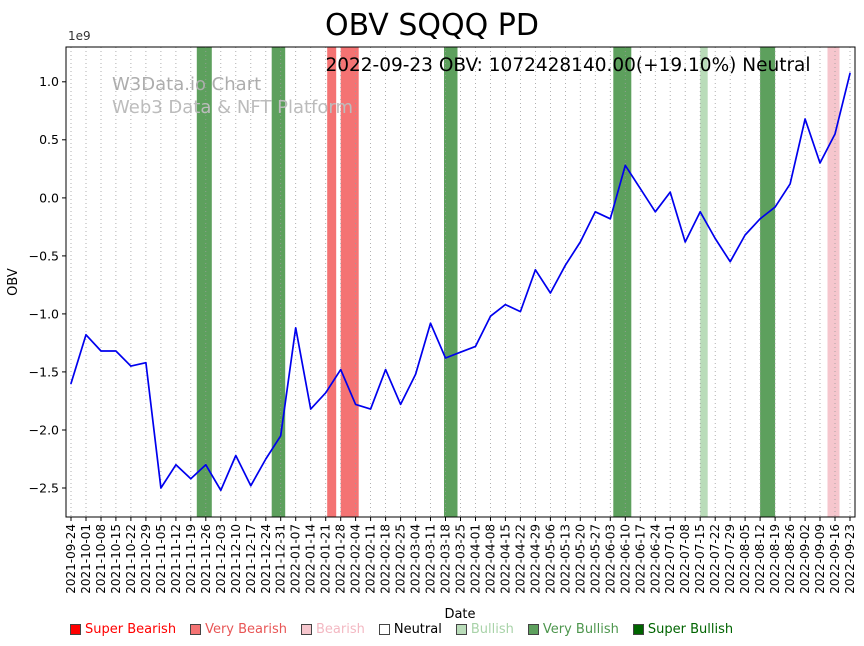  What do you see at coordinates (790, 559) in the screenshot?
I see `x-tick-label: 2022-08-26` at bounding box center [790, 559].